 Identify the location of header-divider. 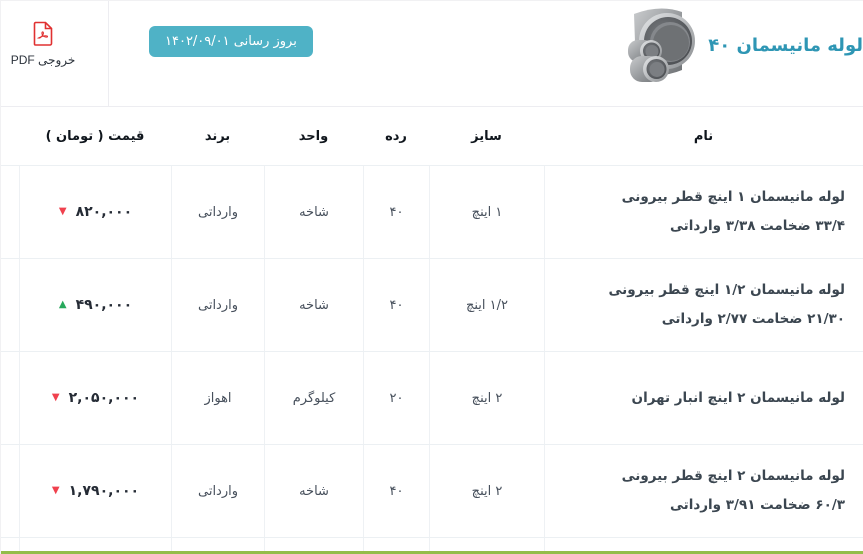
(108, 54).